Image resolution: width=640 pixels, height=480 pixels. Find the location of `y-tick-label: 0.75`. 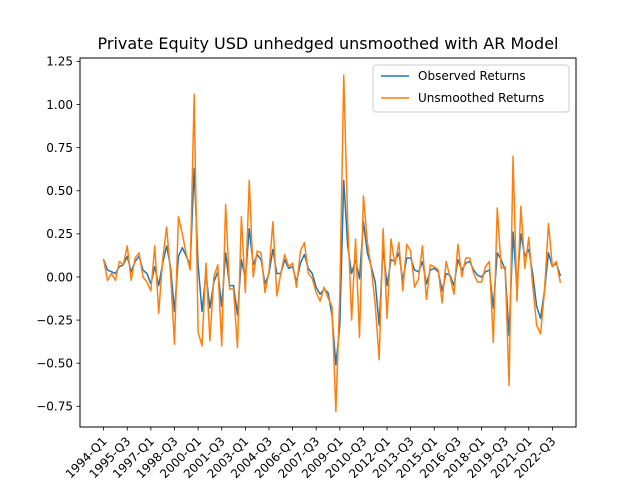

y-tick-label: 0.75 is located at coordinates (59, 148).